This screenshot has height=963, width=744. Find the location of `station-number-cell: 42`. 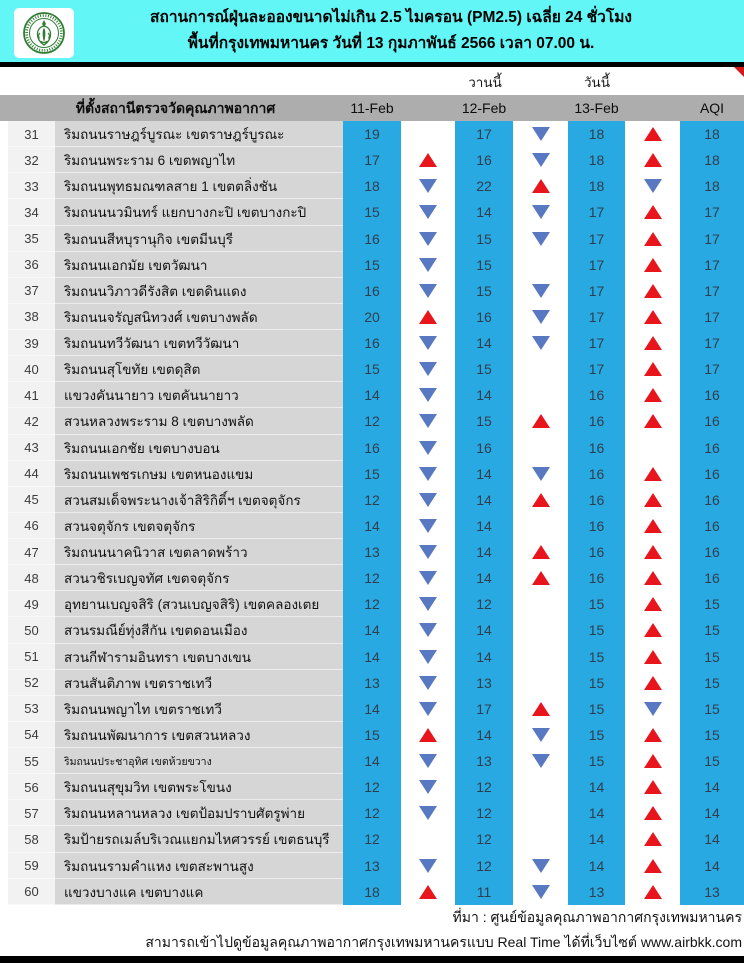

station-number-cell: 42 is located at coordinates (31, 421).